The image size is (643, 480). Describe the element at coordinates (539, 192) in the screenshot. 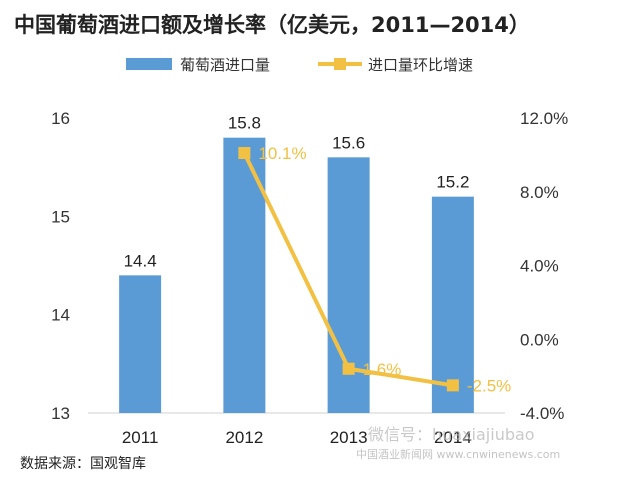

I see `y-right-tick-label: 8.0%` at that location.